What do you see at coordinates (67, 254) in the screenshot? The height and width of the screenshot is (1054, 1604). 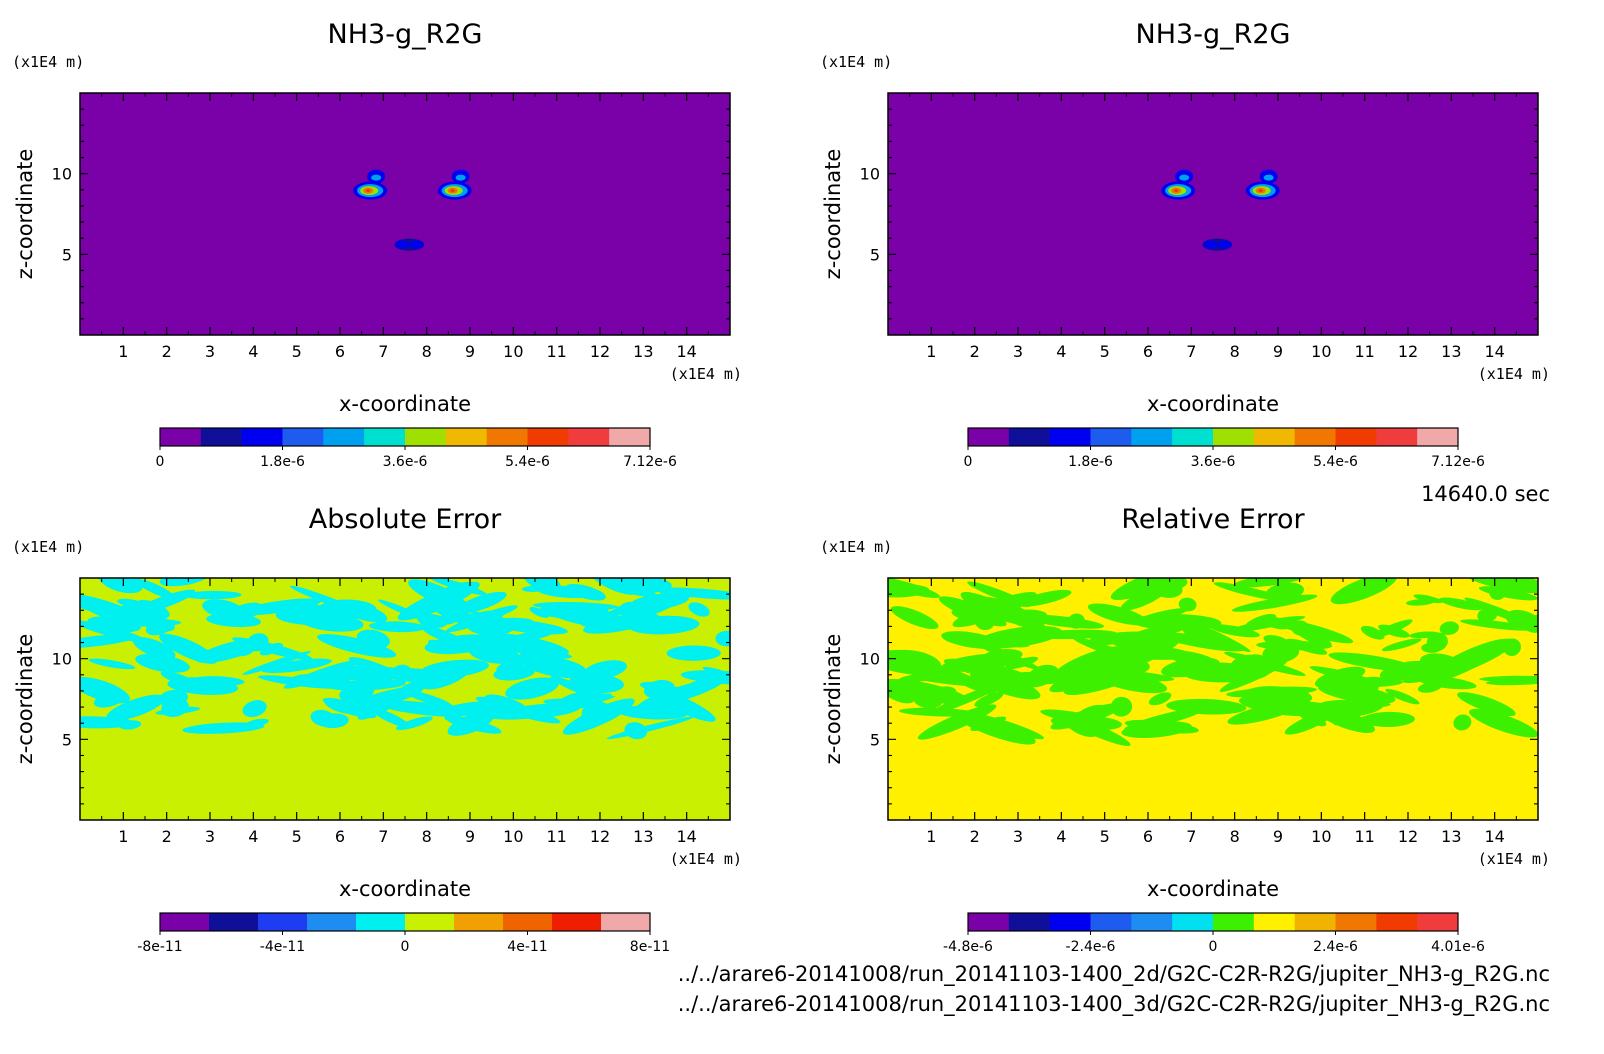 I see `y-tick-label: 5` at bounding box center [67, 254].